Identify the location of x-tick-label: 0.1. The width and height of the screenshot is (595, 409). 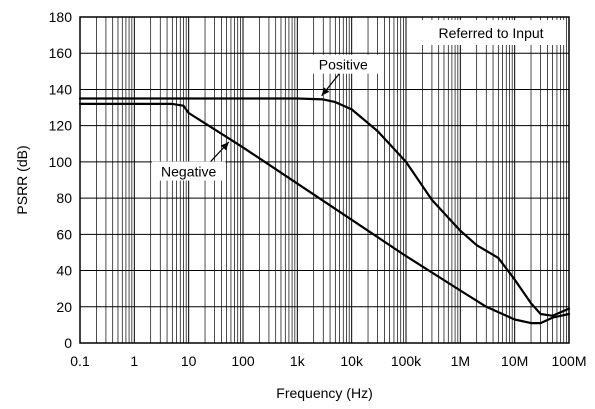
(80, 361).